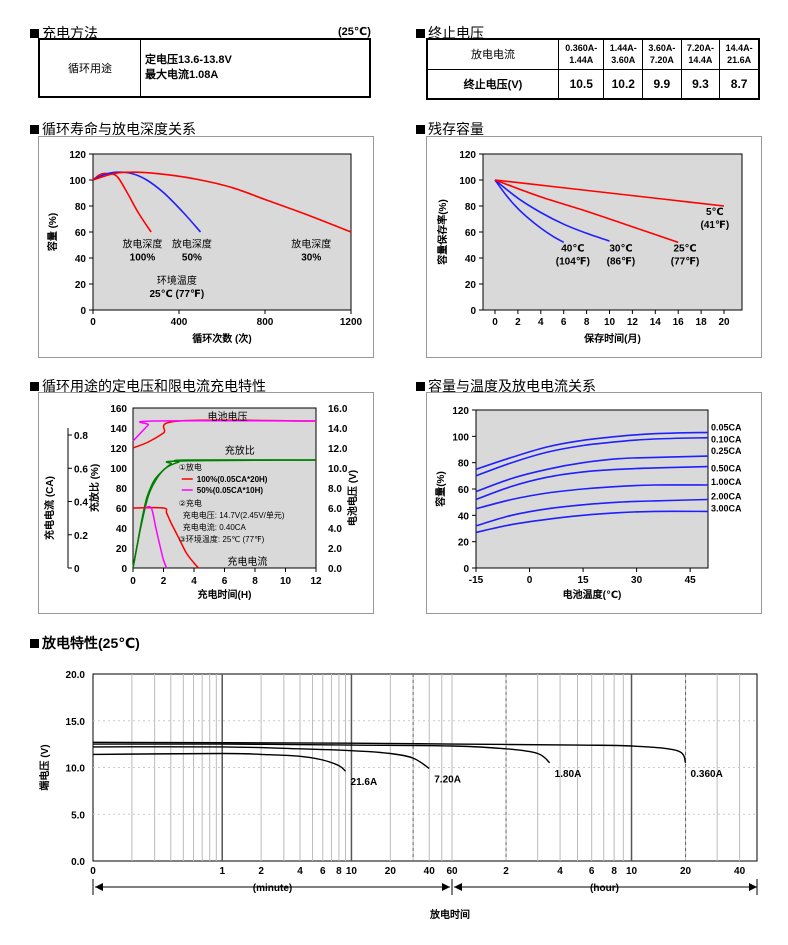  I want to click on annotation-line1: 25℃, so click(684, 249).